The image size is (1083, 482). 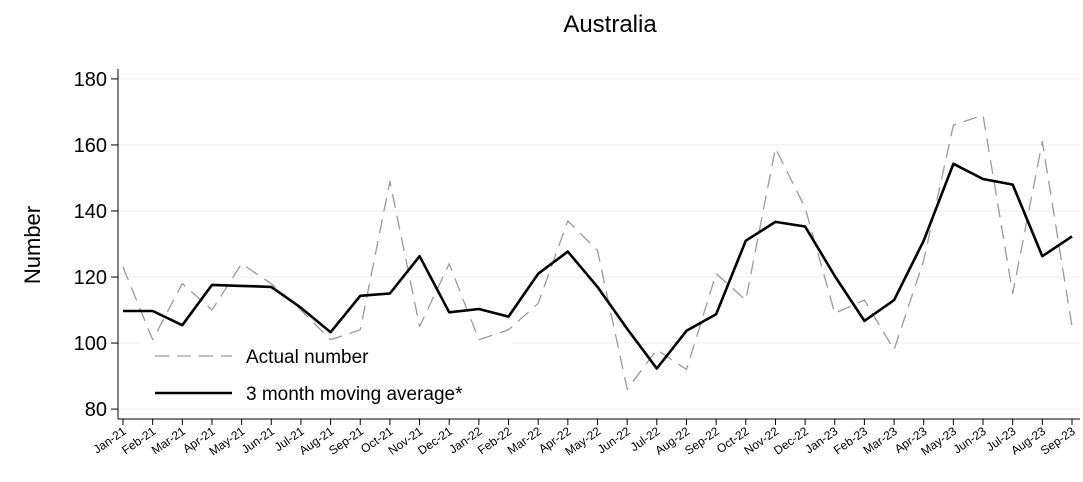 I want to click on x-tick-label: Mar-23, so click(x=880, y=440).